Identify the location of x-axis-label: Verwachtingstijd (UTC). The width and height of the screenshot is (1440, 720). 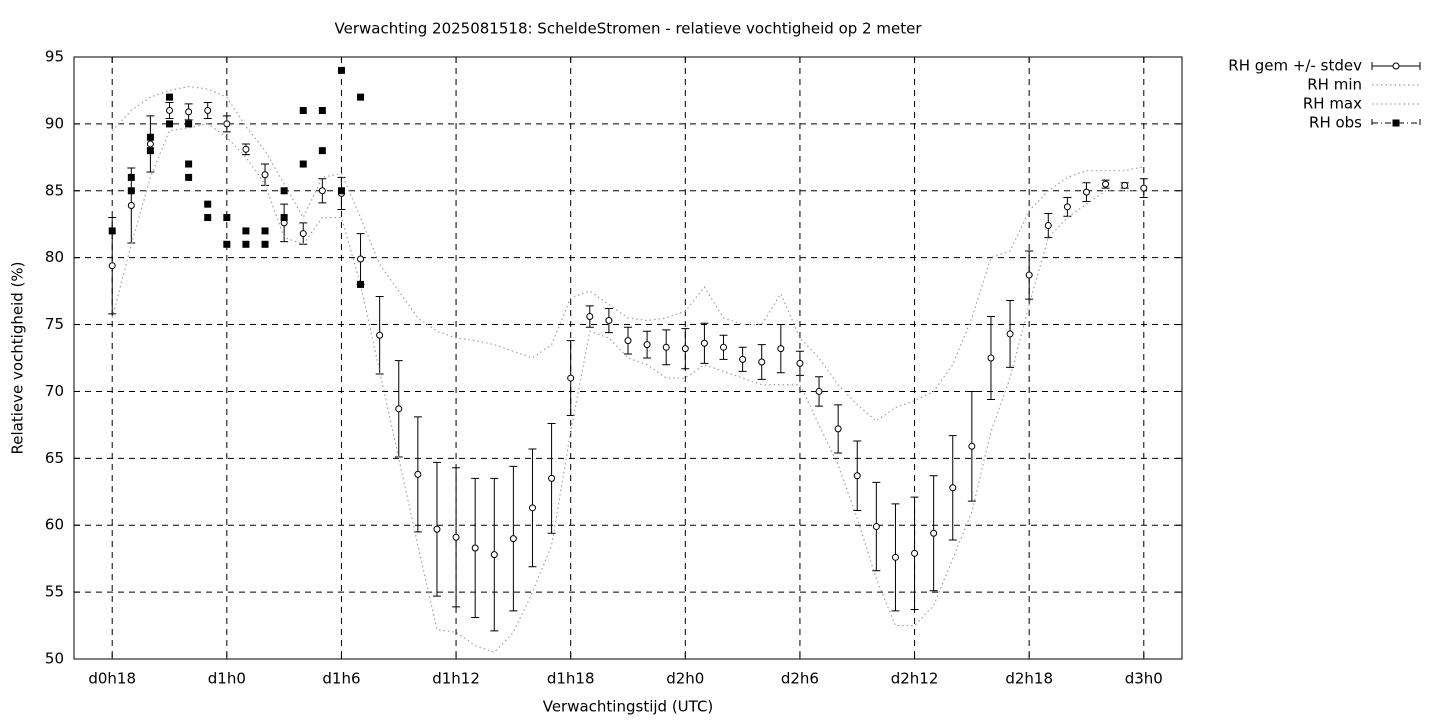
(628, 707).